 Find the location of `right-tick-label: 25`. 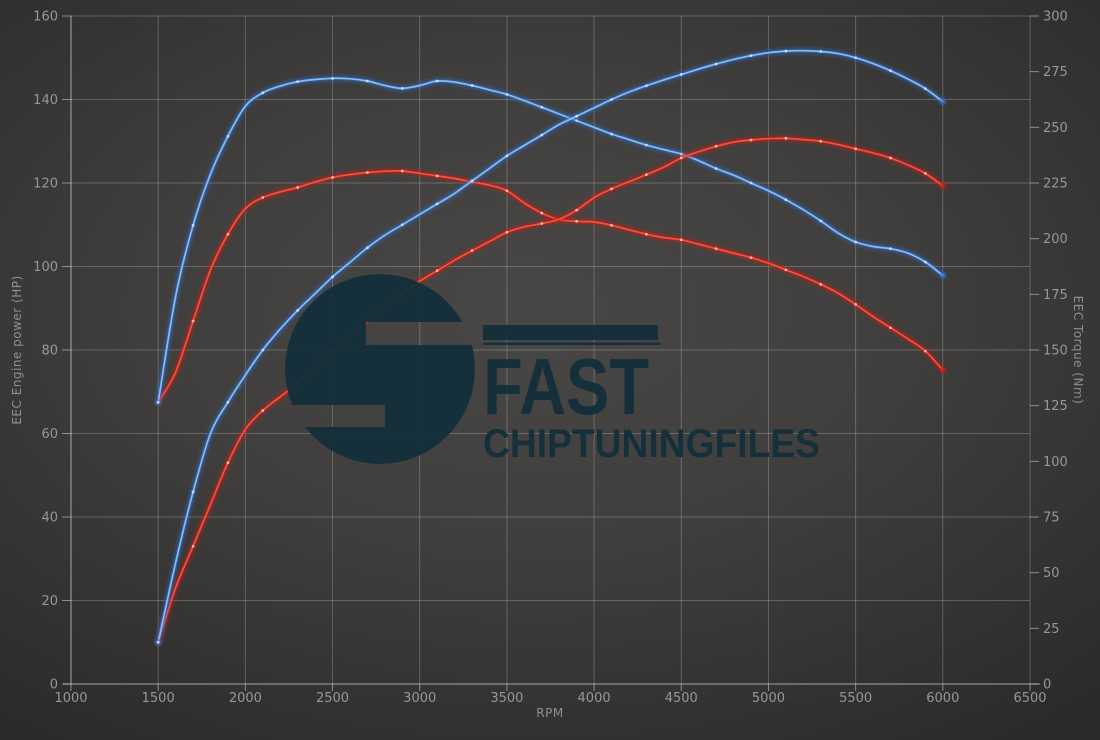

right-tick-label: 25 is located at coordinates (1051, 629).